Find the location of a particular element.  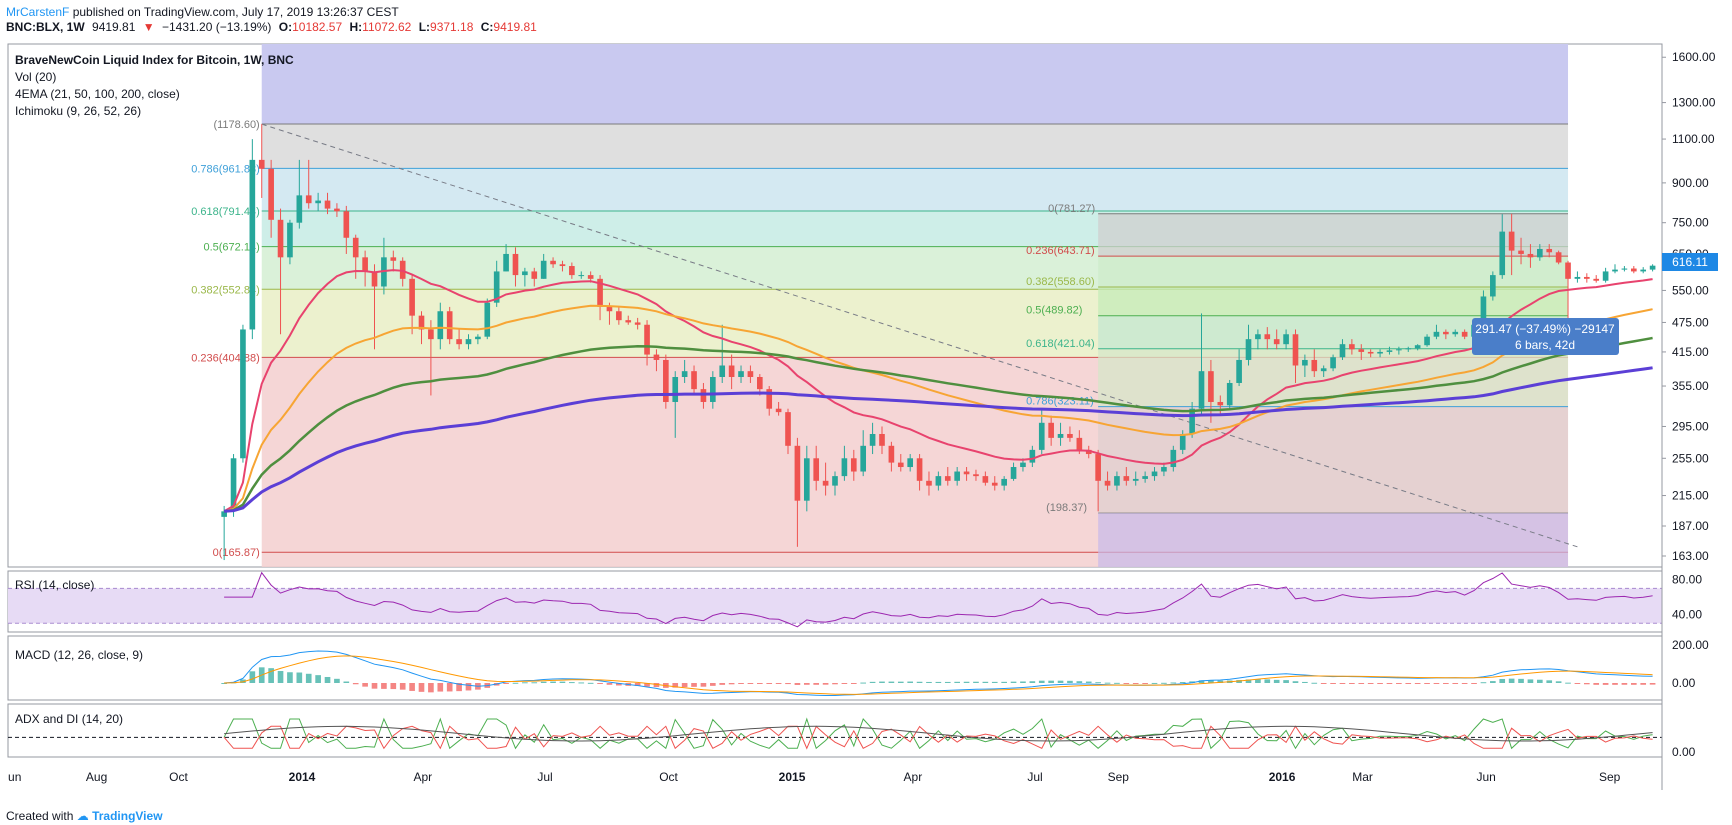

fib2-zone is located at coordinates (1333, 272).